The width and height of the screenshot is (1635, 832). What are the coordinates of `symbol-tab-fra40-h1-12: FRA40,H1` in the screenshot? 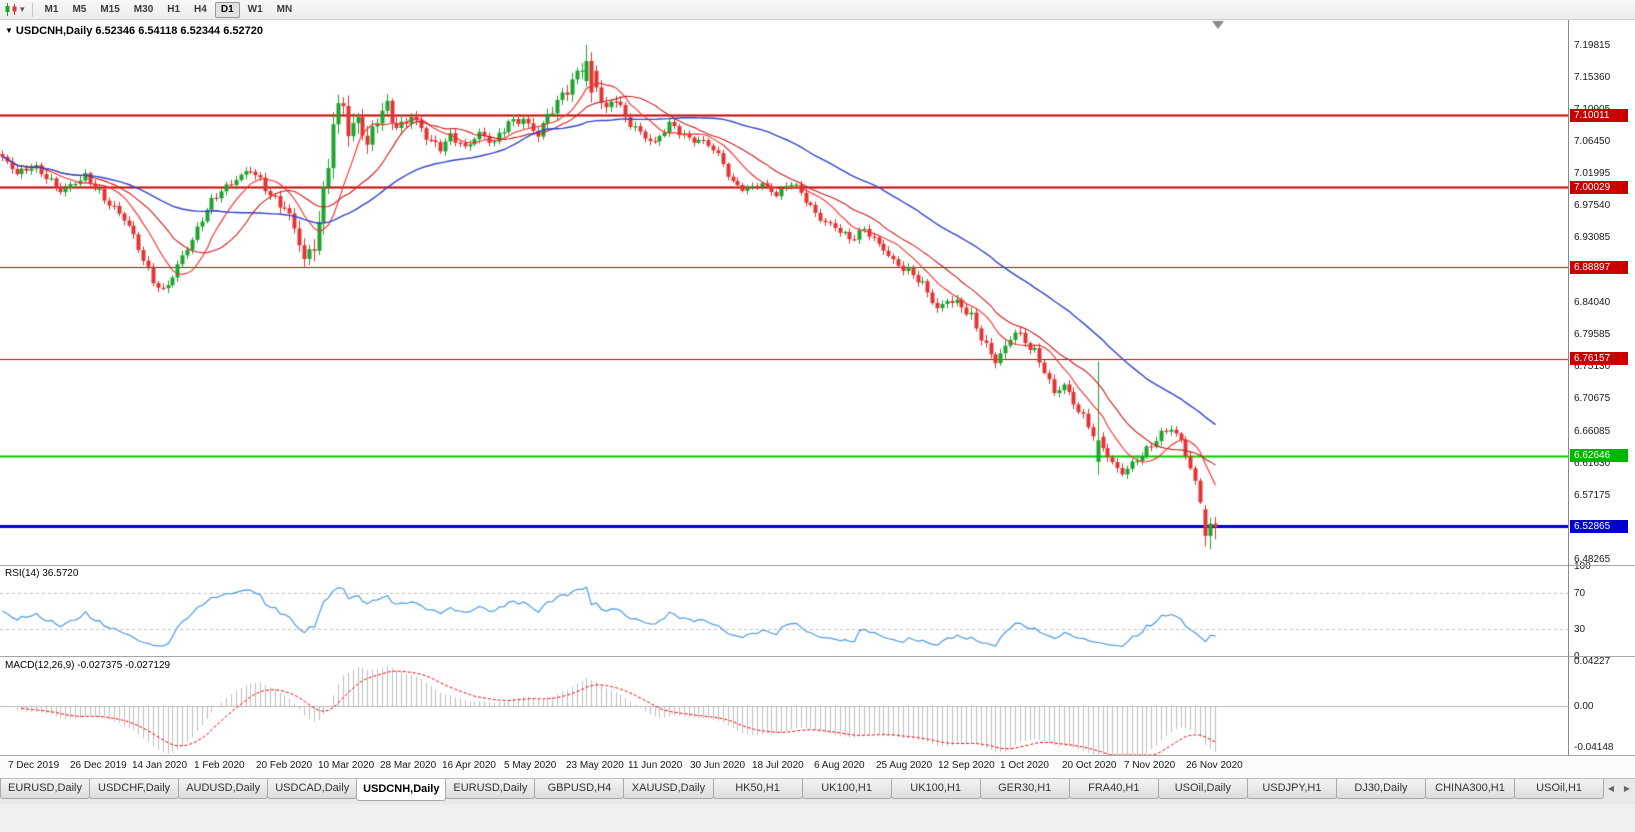 It's located at (1113, 789).